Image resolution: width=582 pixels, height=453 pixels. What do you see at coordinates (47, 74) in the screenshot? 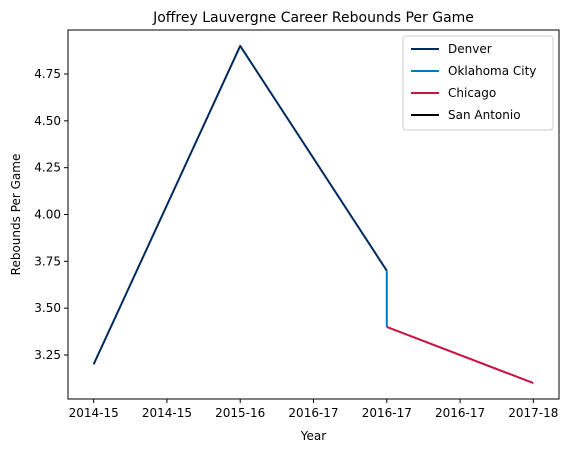
I see `y-tick-label: 4.75` at bounding box center [47, 74].